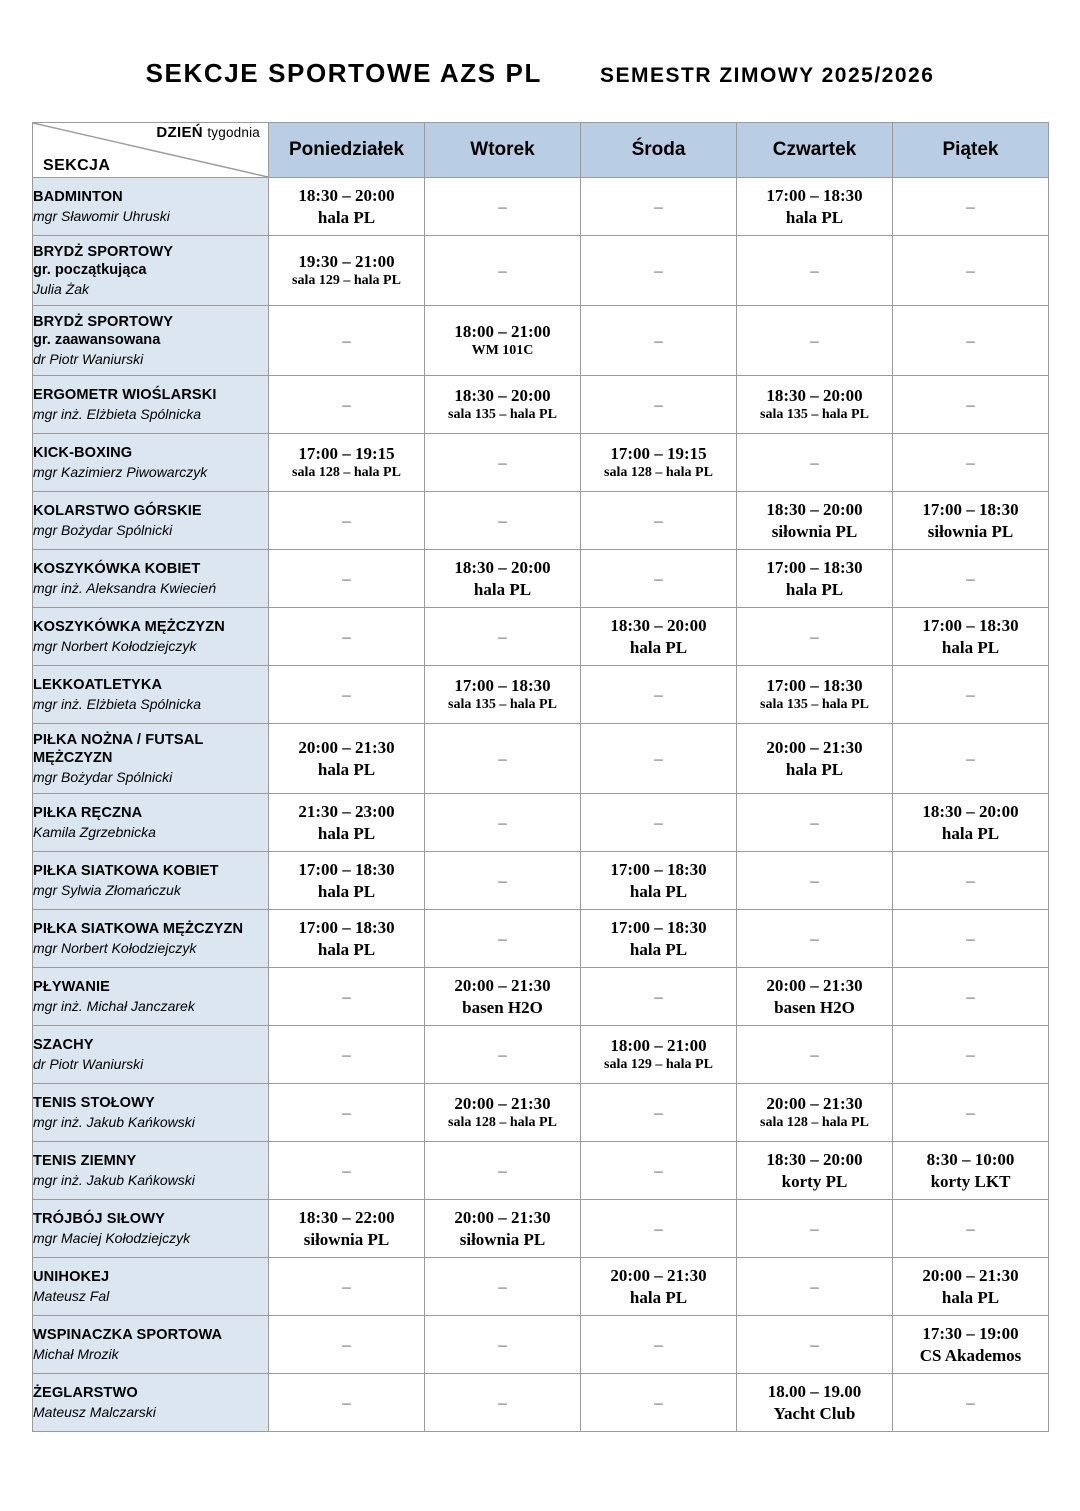 The width and height of the screenshot is (1080, 1511). Describe the element at coordinates (98, 685) in the screenshot. I see `section-name: LEKKOATLETYKA` at that location.